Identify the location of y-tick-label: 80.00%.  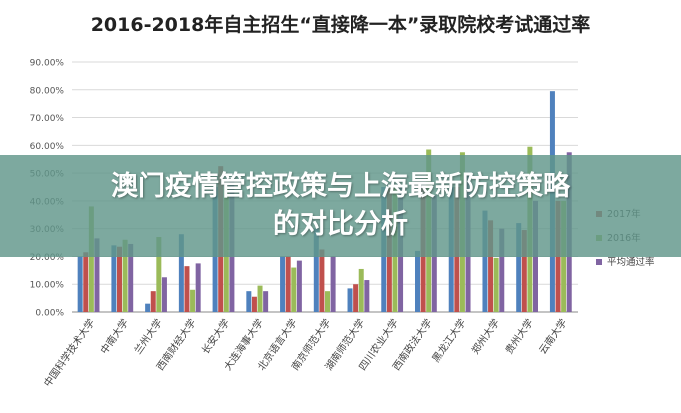
(47, 91).